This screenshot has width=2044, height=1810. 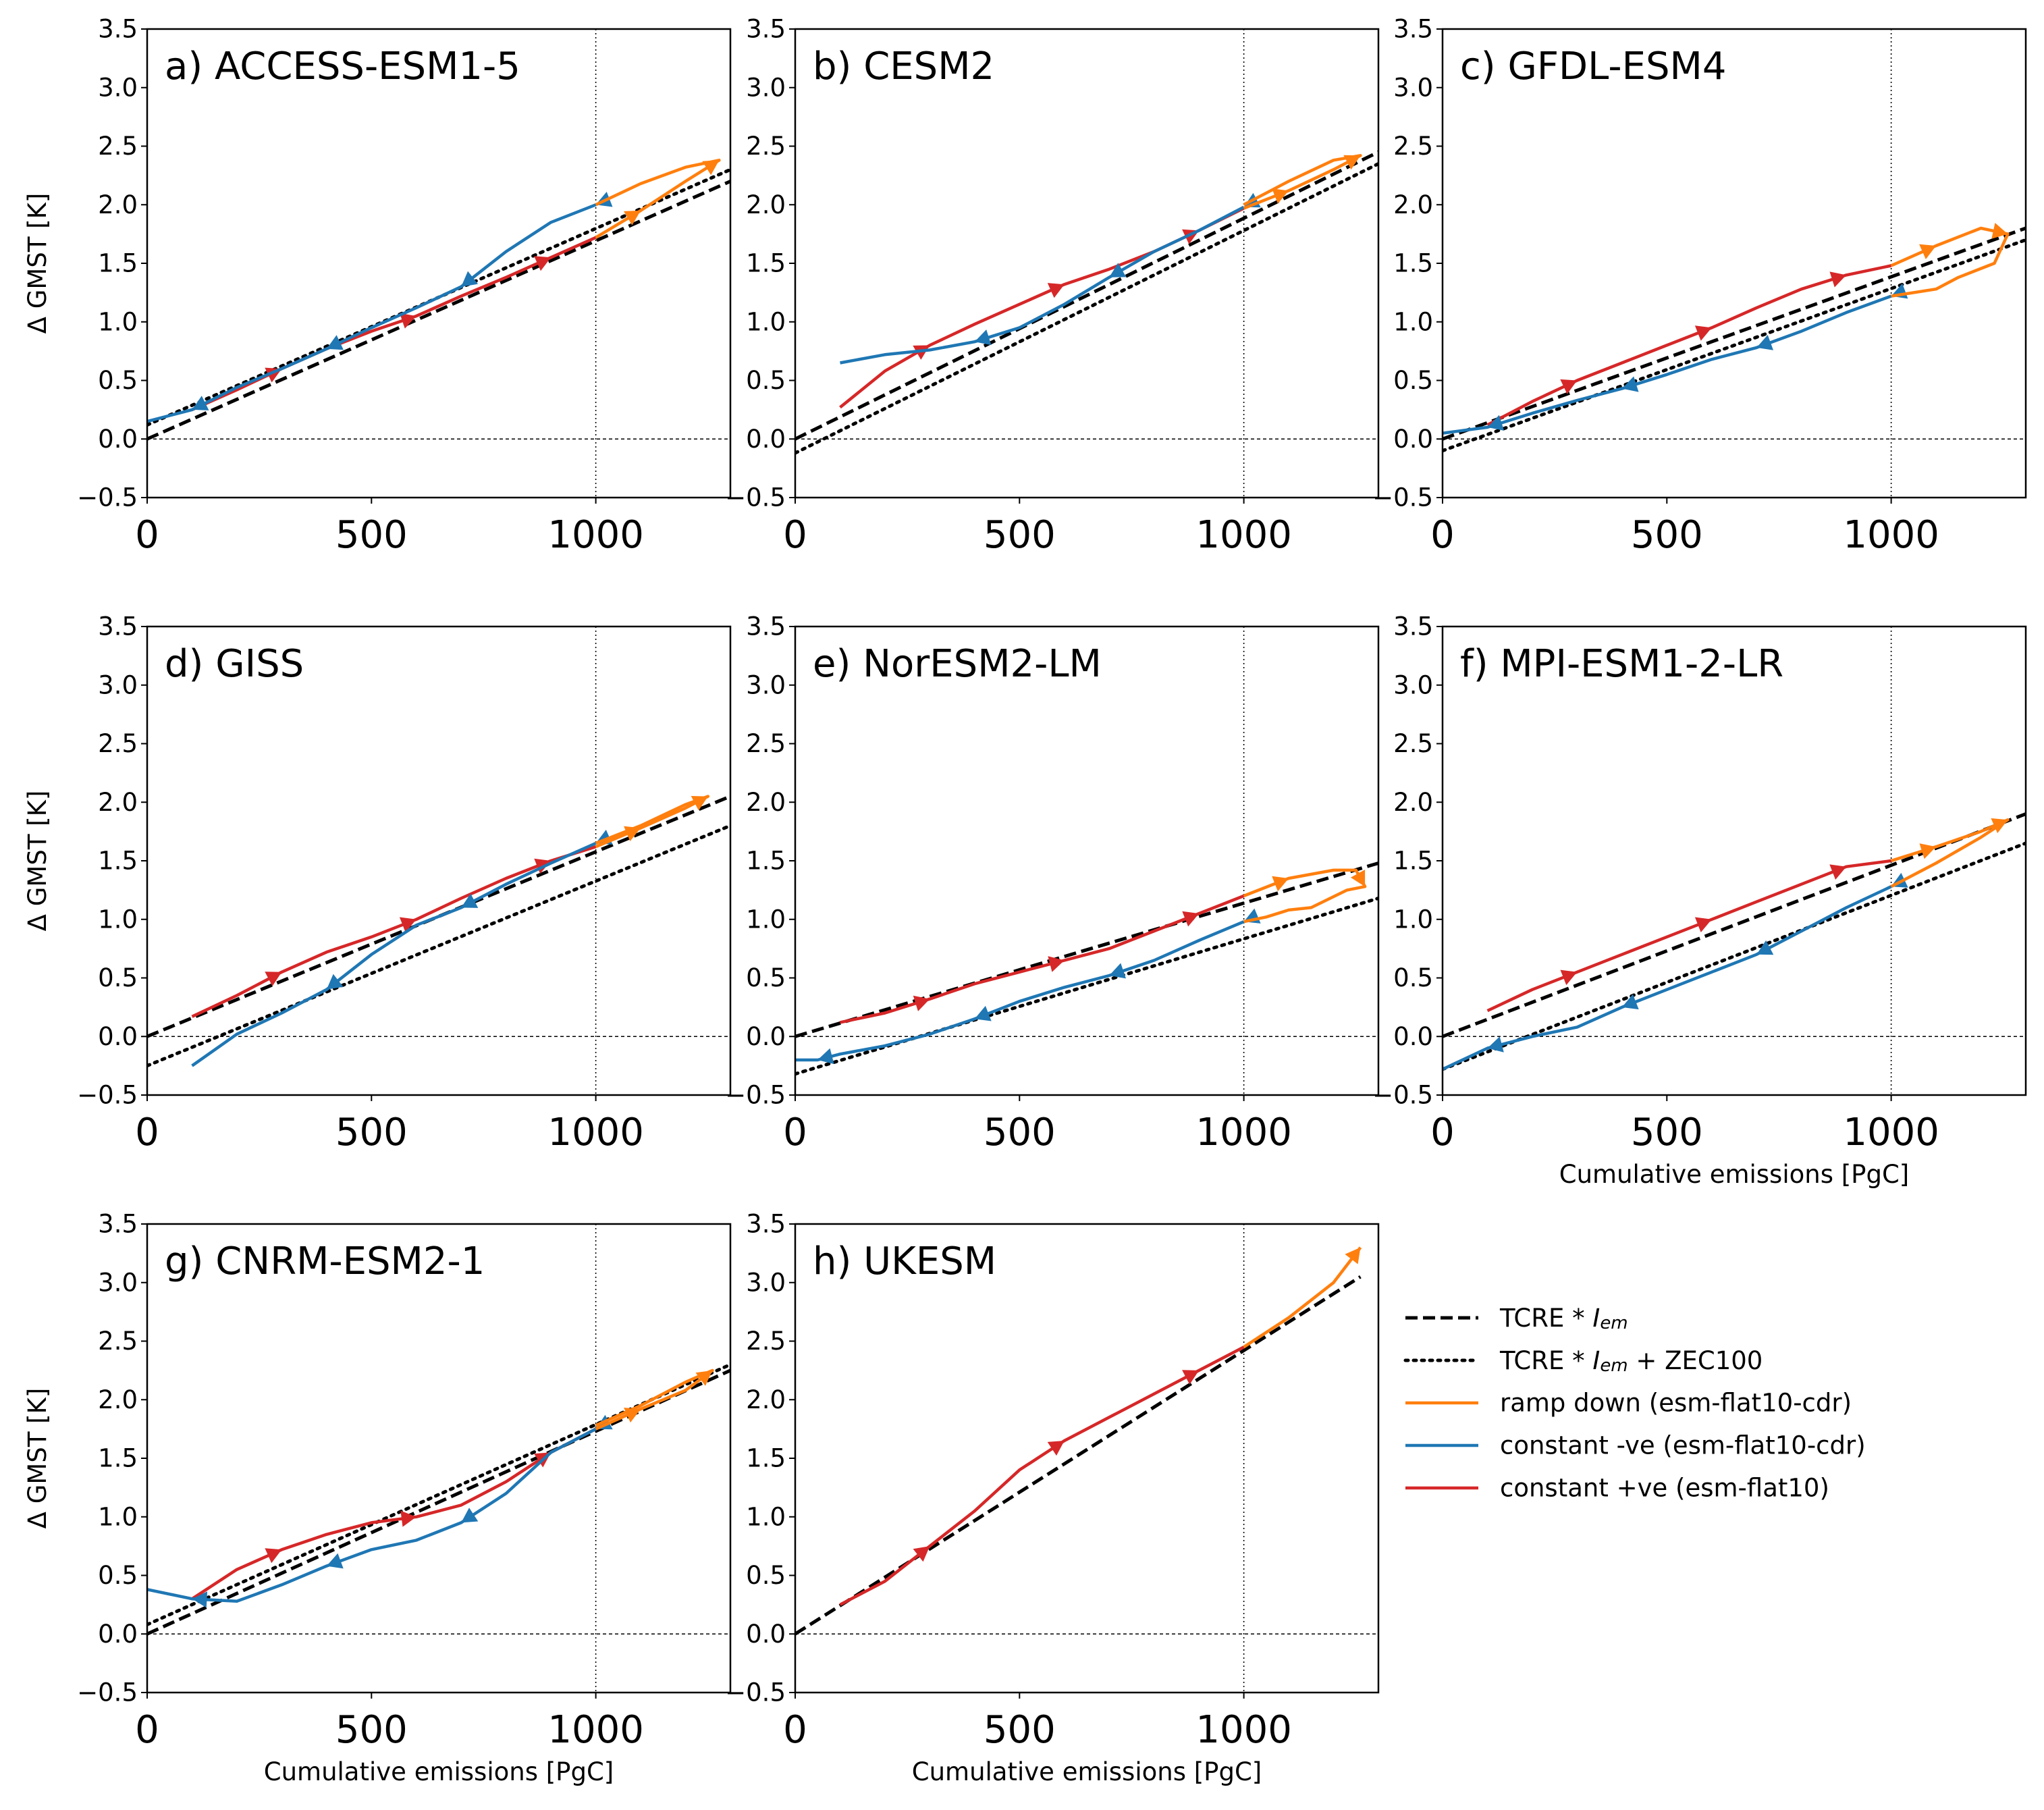 I want to click on panel-title: h) UKESM, so click(x=904, y=1261).